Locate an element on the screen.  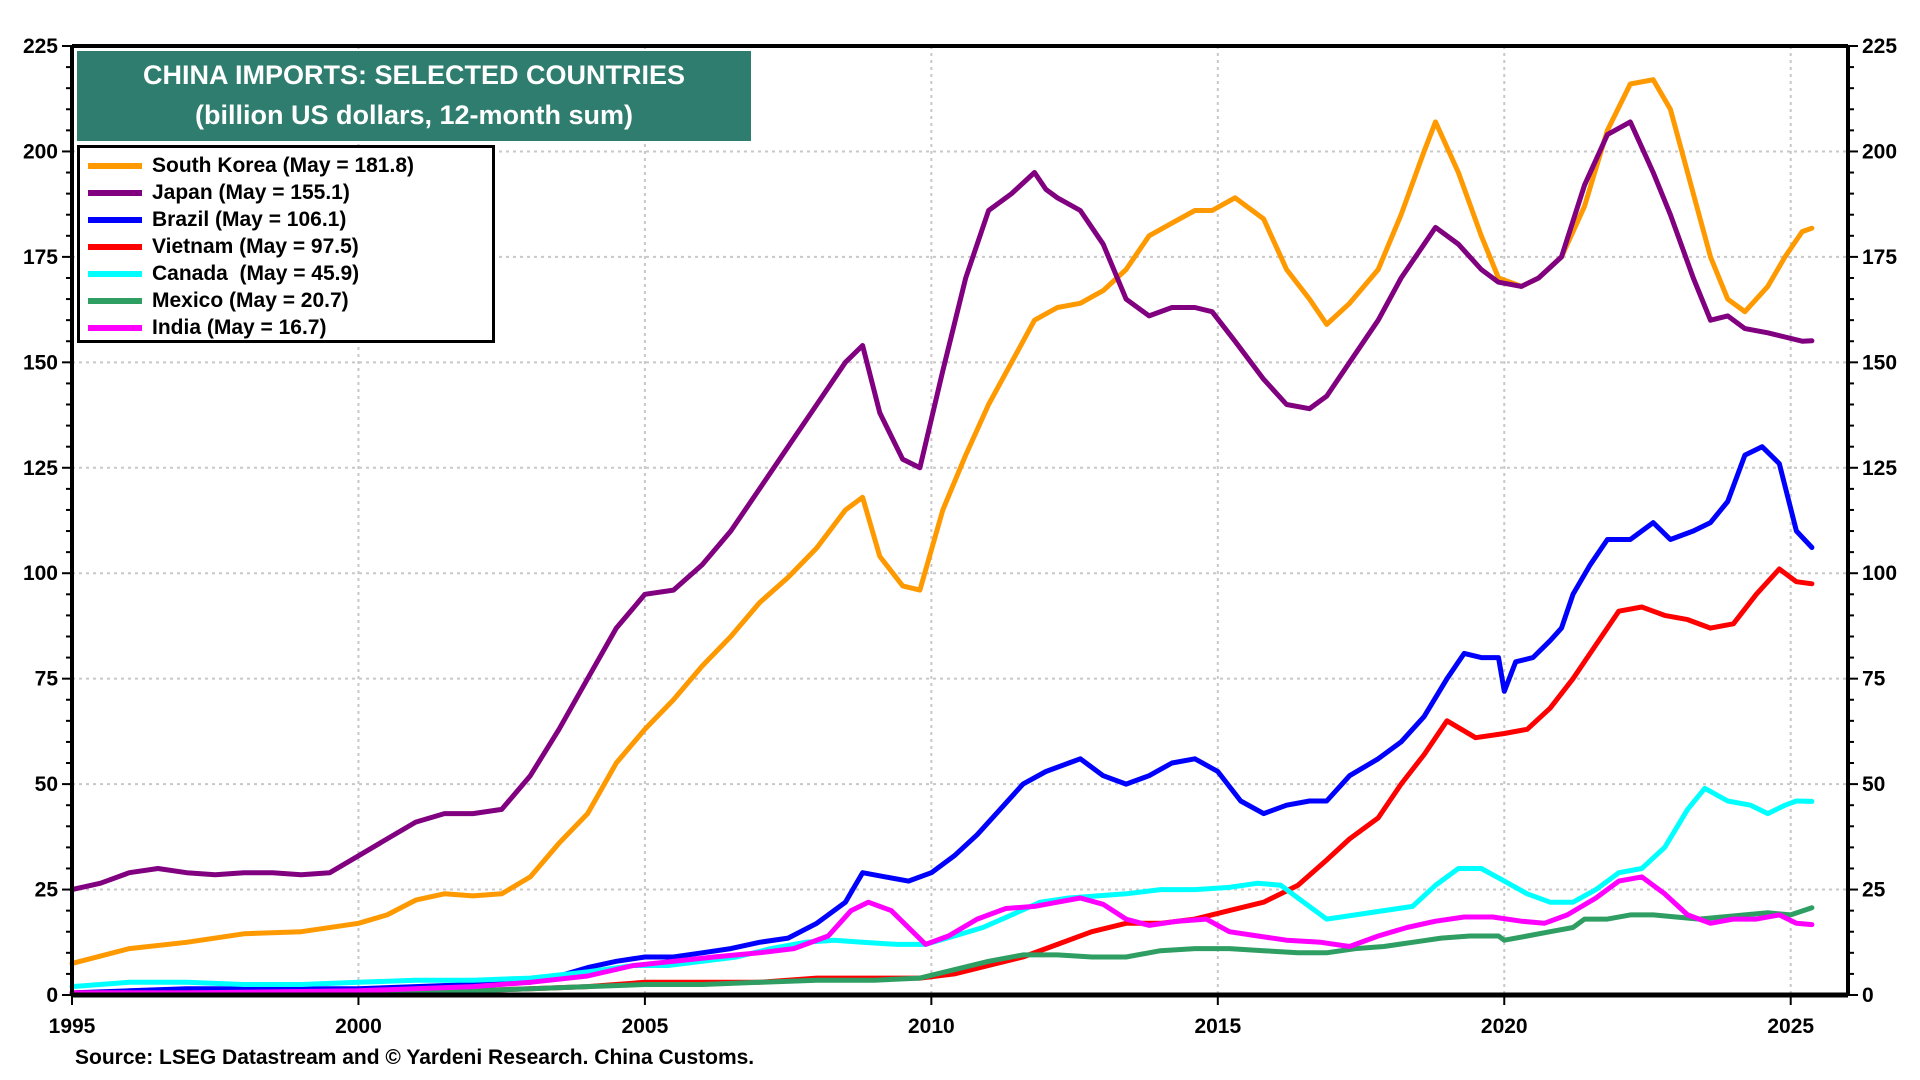
chart-subtitle: (billion US dollars, 12-month sum) is located at coordinates (414, 115).